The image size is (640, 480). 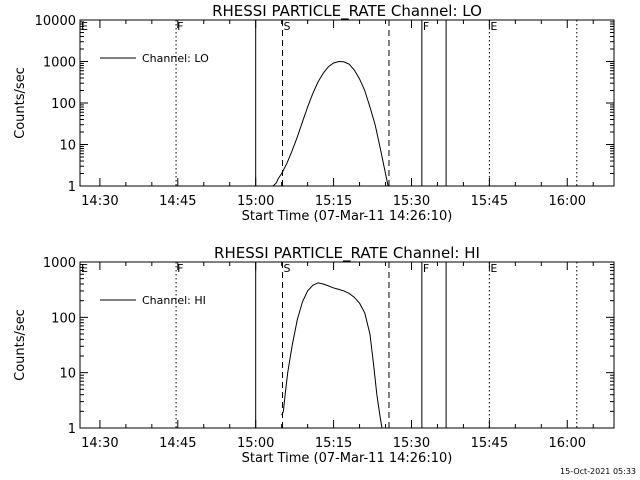 I want to click on legend-label: Channel: HI, so click(x=174, y=300).